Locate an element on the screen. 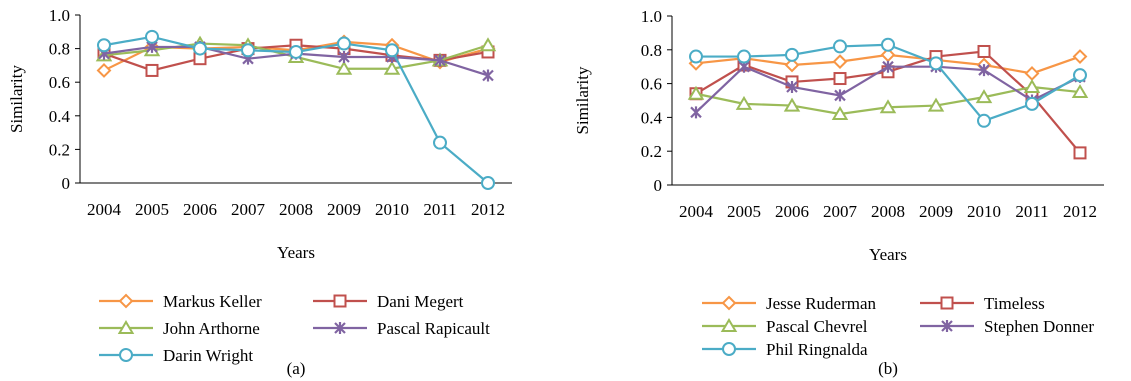  legend-item: Darin Wright is located at coordinates (176, 355).